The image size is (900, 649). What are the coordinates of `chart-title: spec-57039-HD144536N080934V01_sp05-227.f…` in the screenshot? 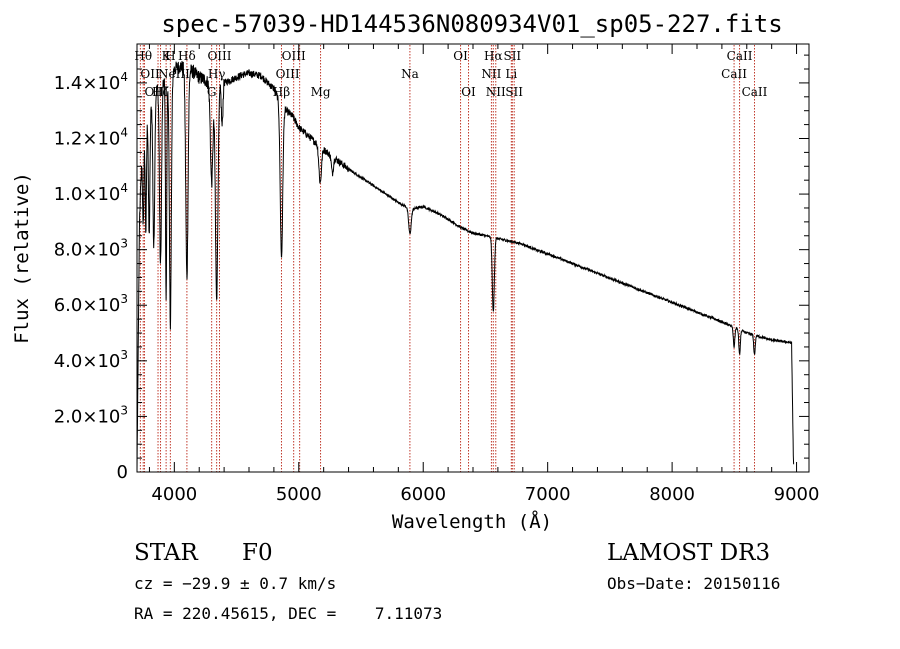 It's located at (471, 24).